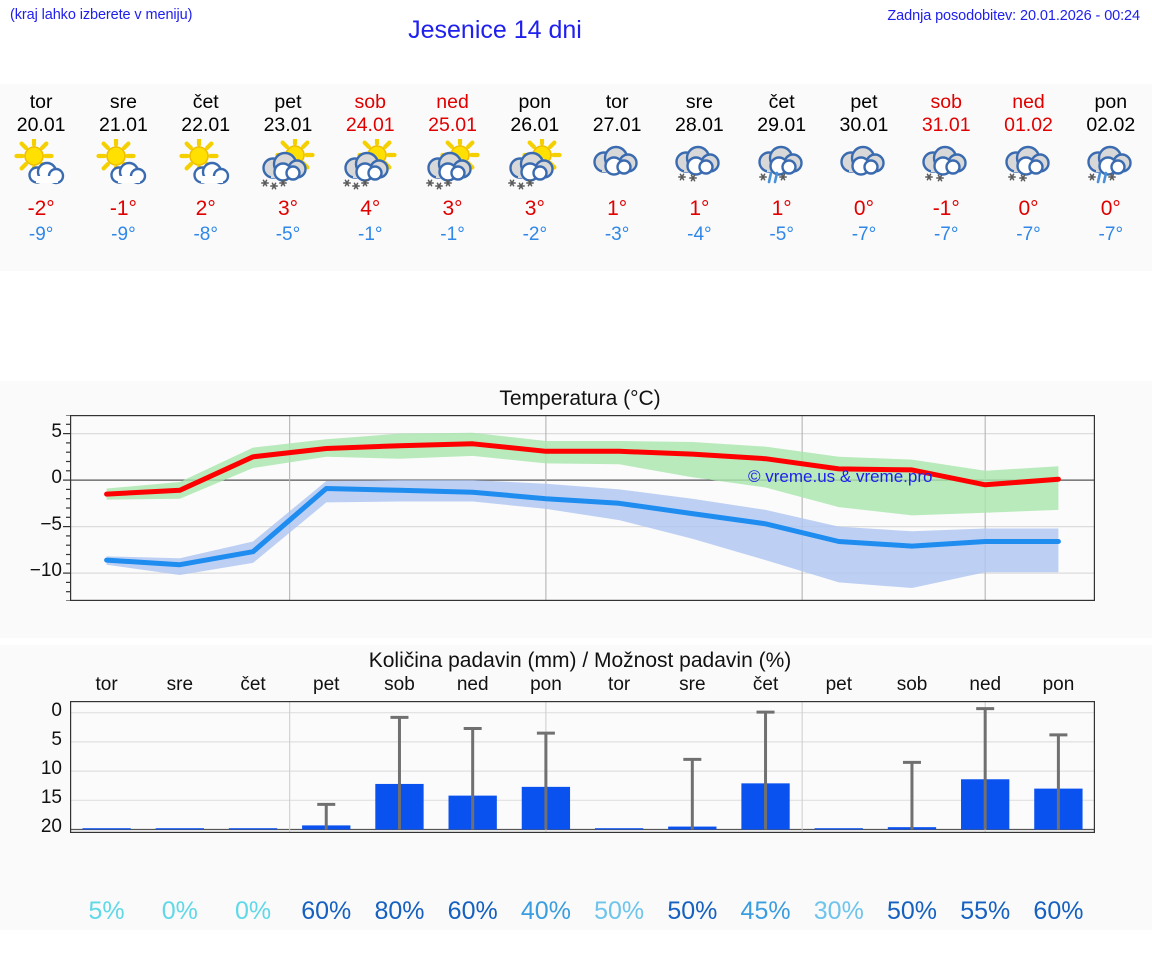 This screenshot has width=1152, height=975. What do you see at coordinates (495, 30) in the screenshot?
I see `page-title: Jesenice 14 dni` at bounding box center [495, 30].